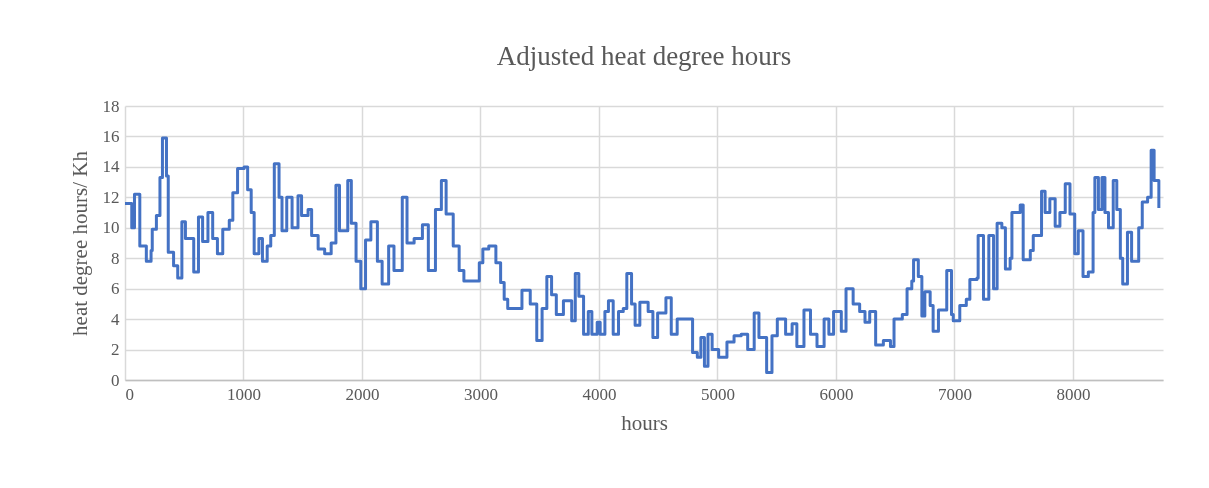 This screenshot has height=488, width=1209. I want to click on y-tick-label: 8, so click(115, 258).